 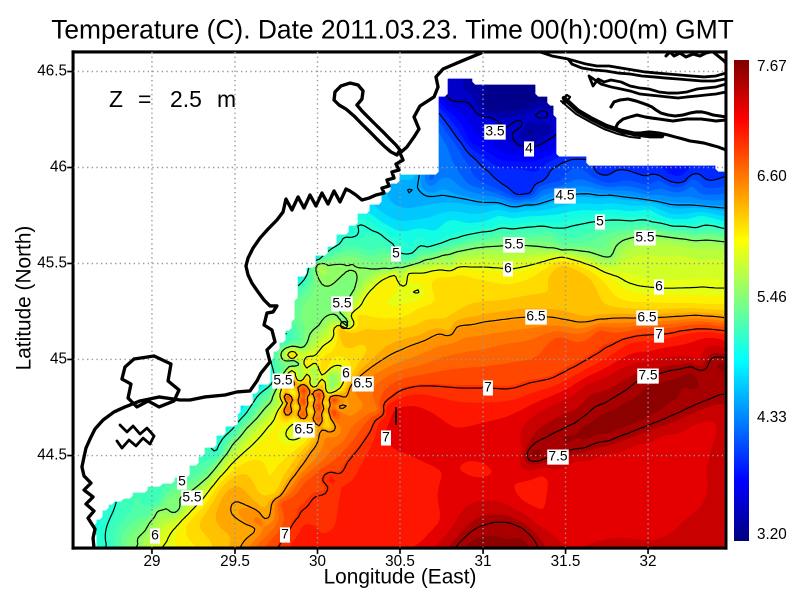 What do you see at coordinates (317, 561) in the screenshot?
I see `svg-text: 30` at bounding box center [317, 561].